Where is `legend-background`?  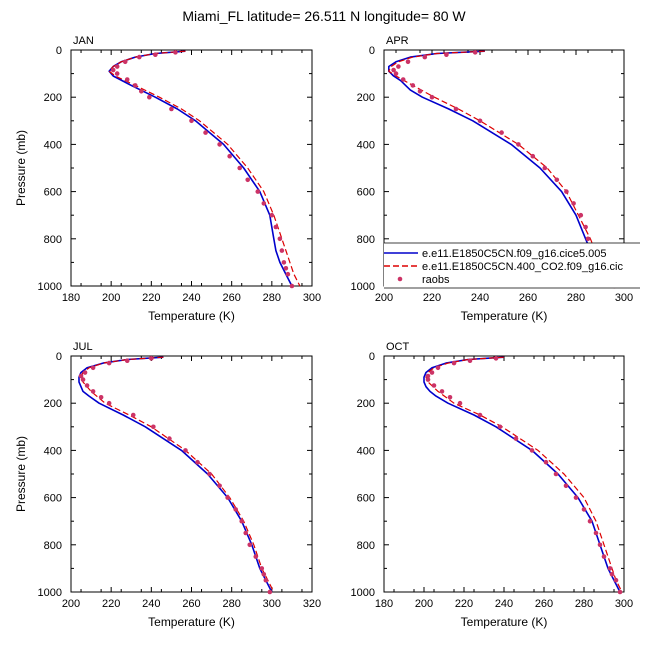 legend-background is located at coordinates (512, 265).